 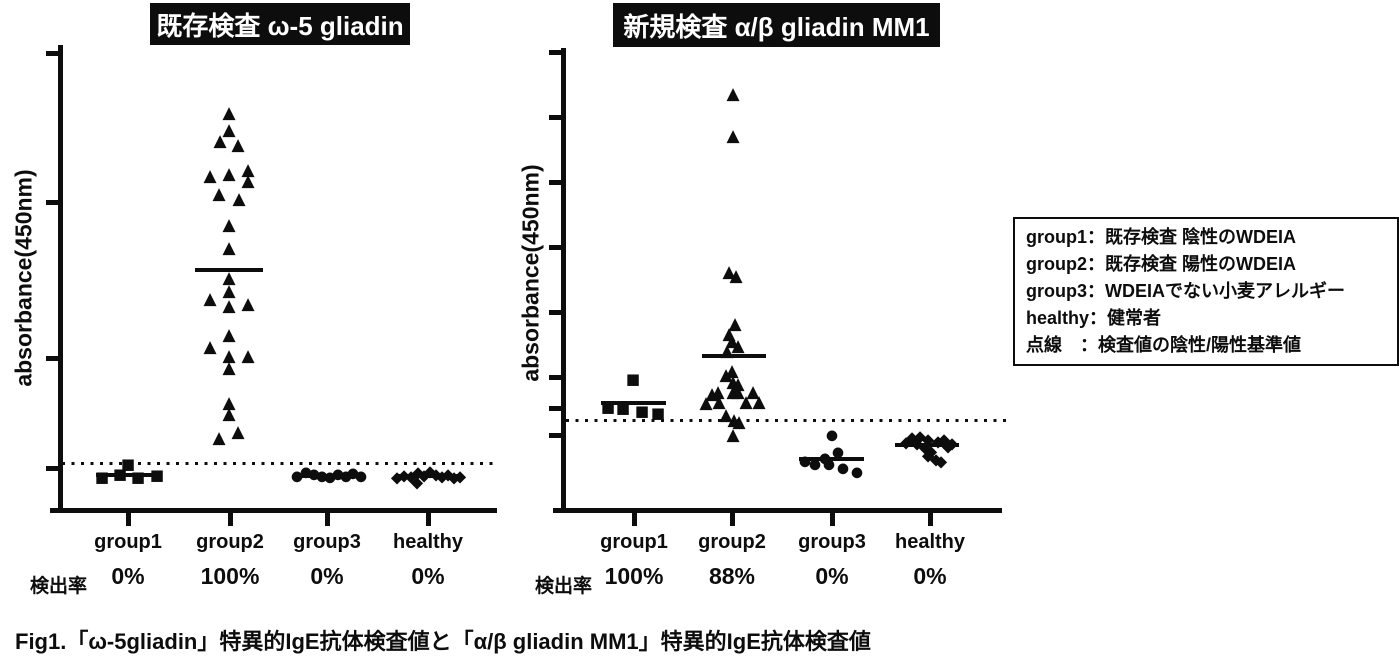 What do you see at coordinates (776, 26) in the screenshot?
I see `chart-right-title-text: 新規検査 α/β gliadin MM1` at bounding box center [776, 26].